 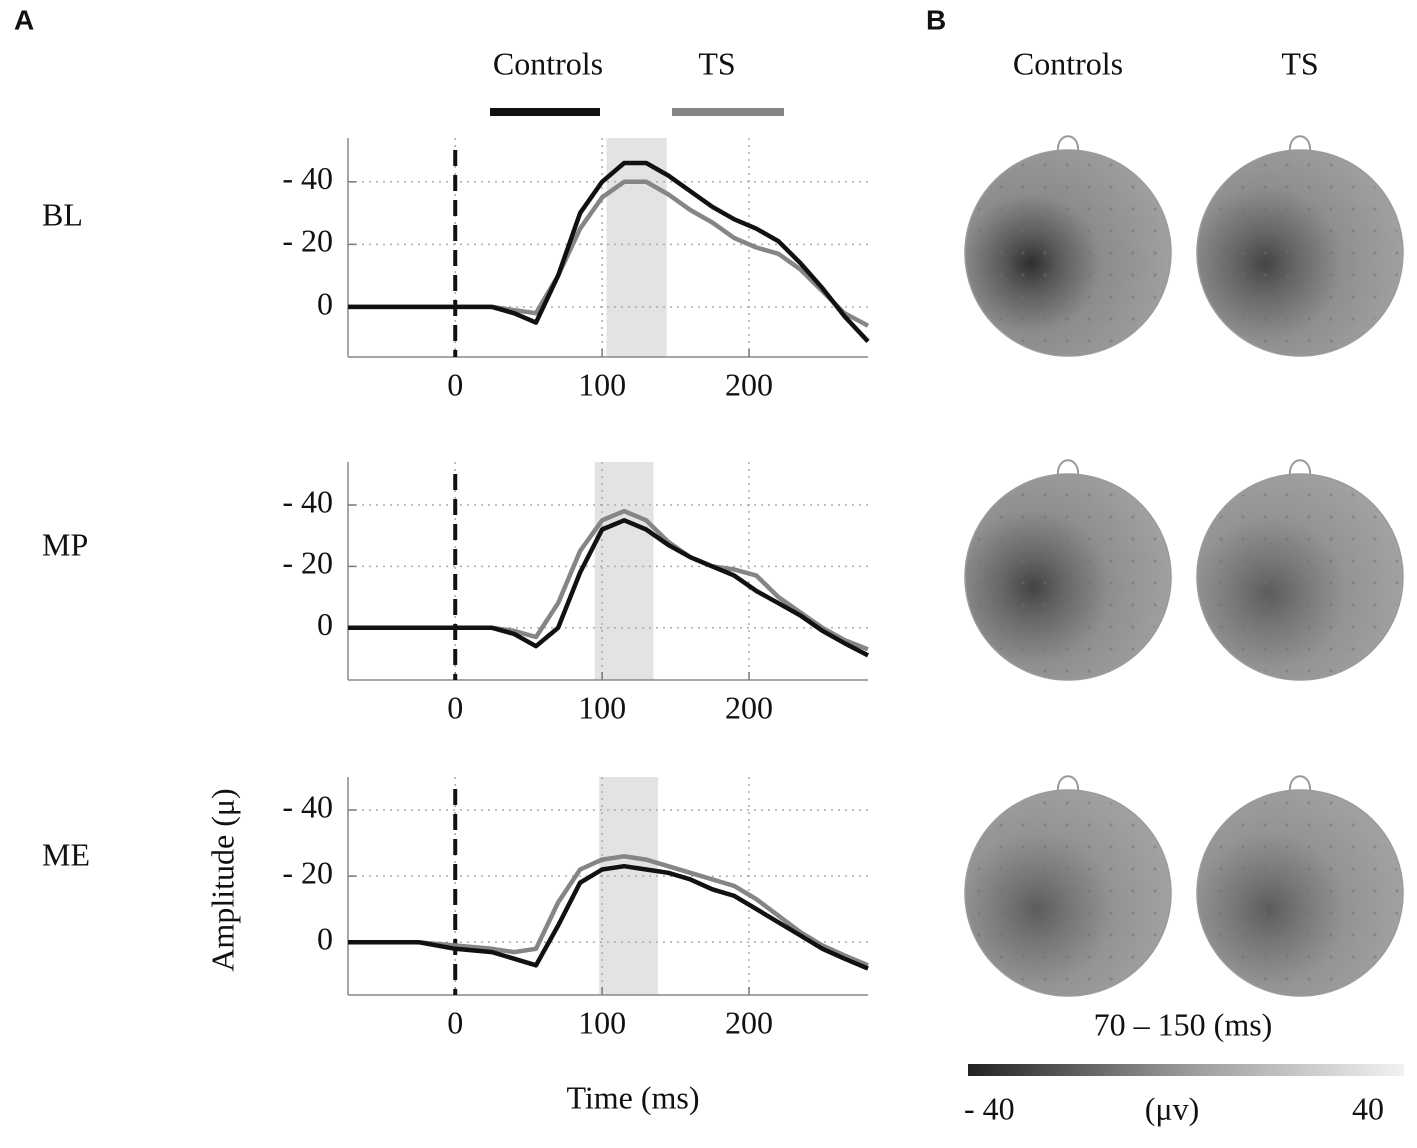 What do you see at coordinates (1299, 63) in the screenshot?
I see `column-label: TS` at bounding box center [1299, 63].